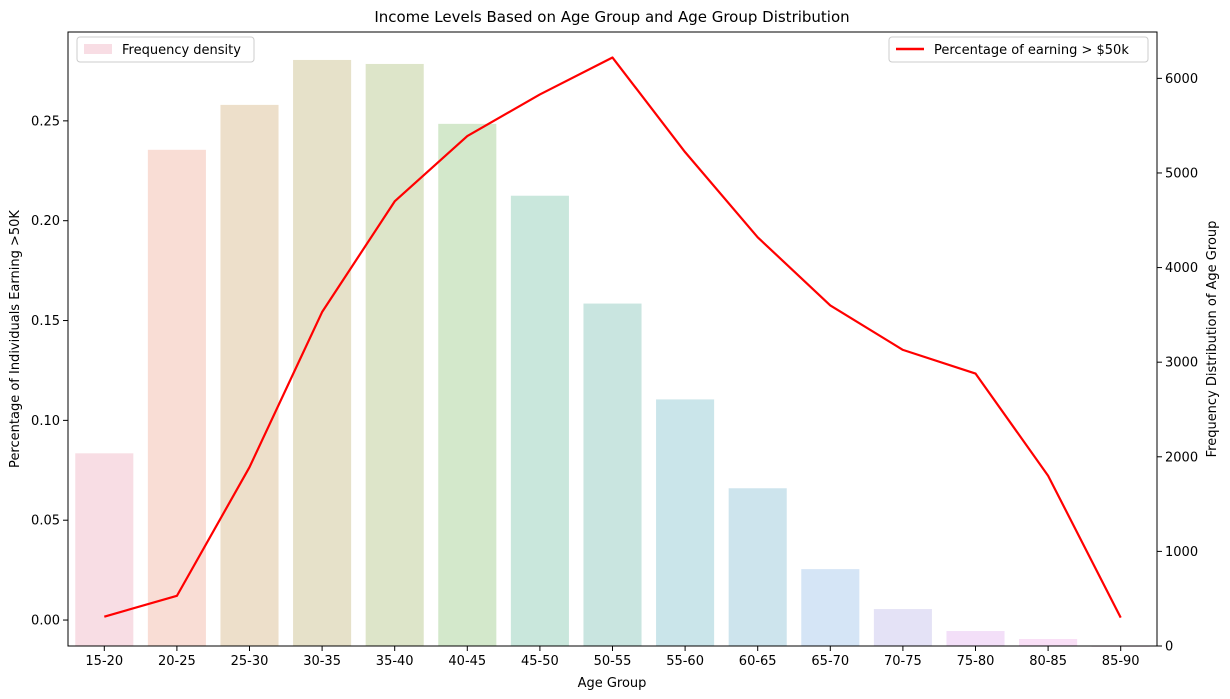  What do you see at coordinates (45, 621) in the screenshot?
I see `left-y-tick-label: 0.00` at bounding box center [45, 621].